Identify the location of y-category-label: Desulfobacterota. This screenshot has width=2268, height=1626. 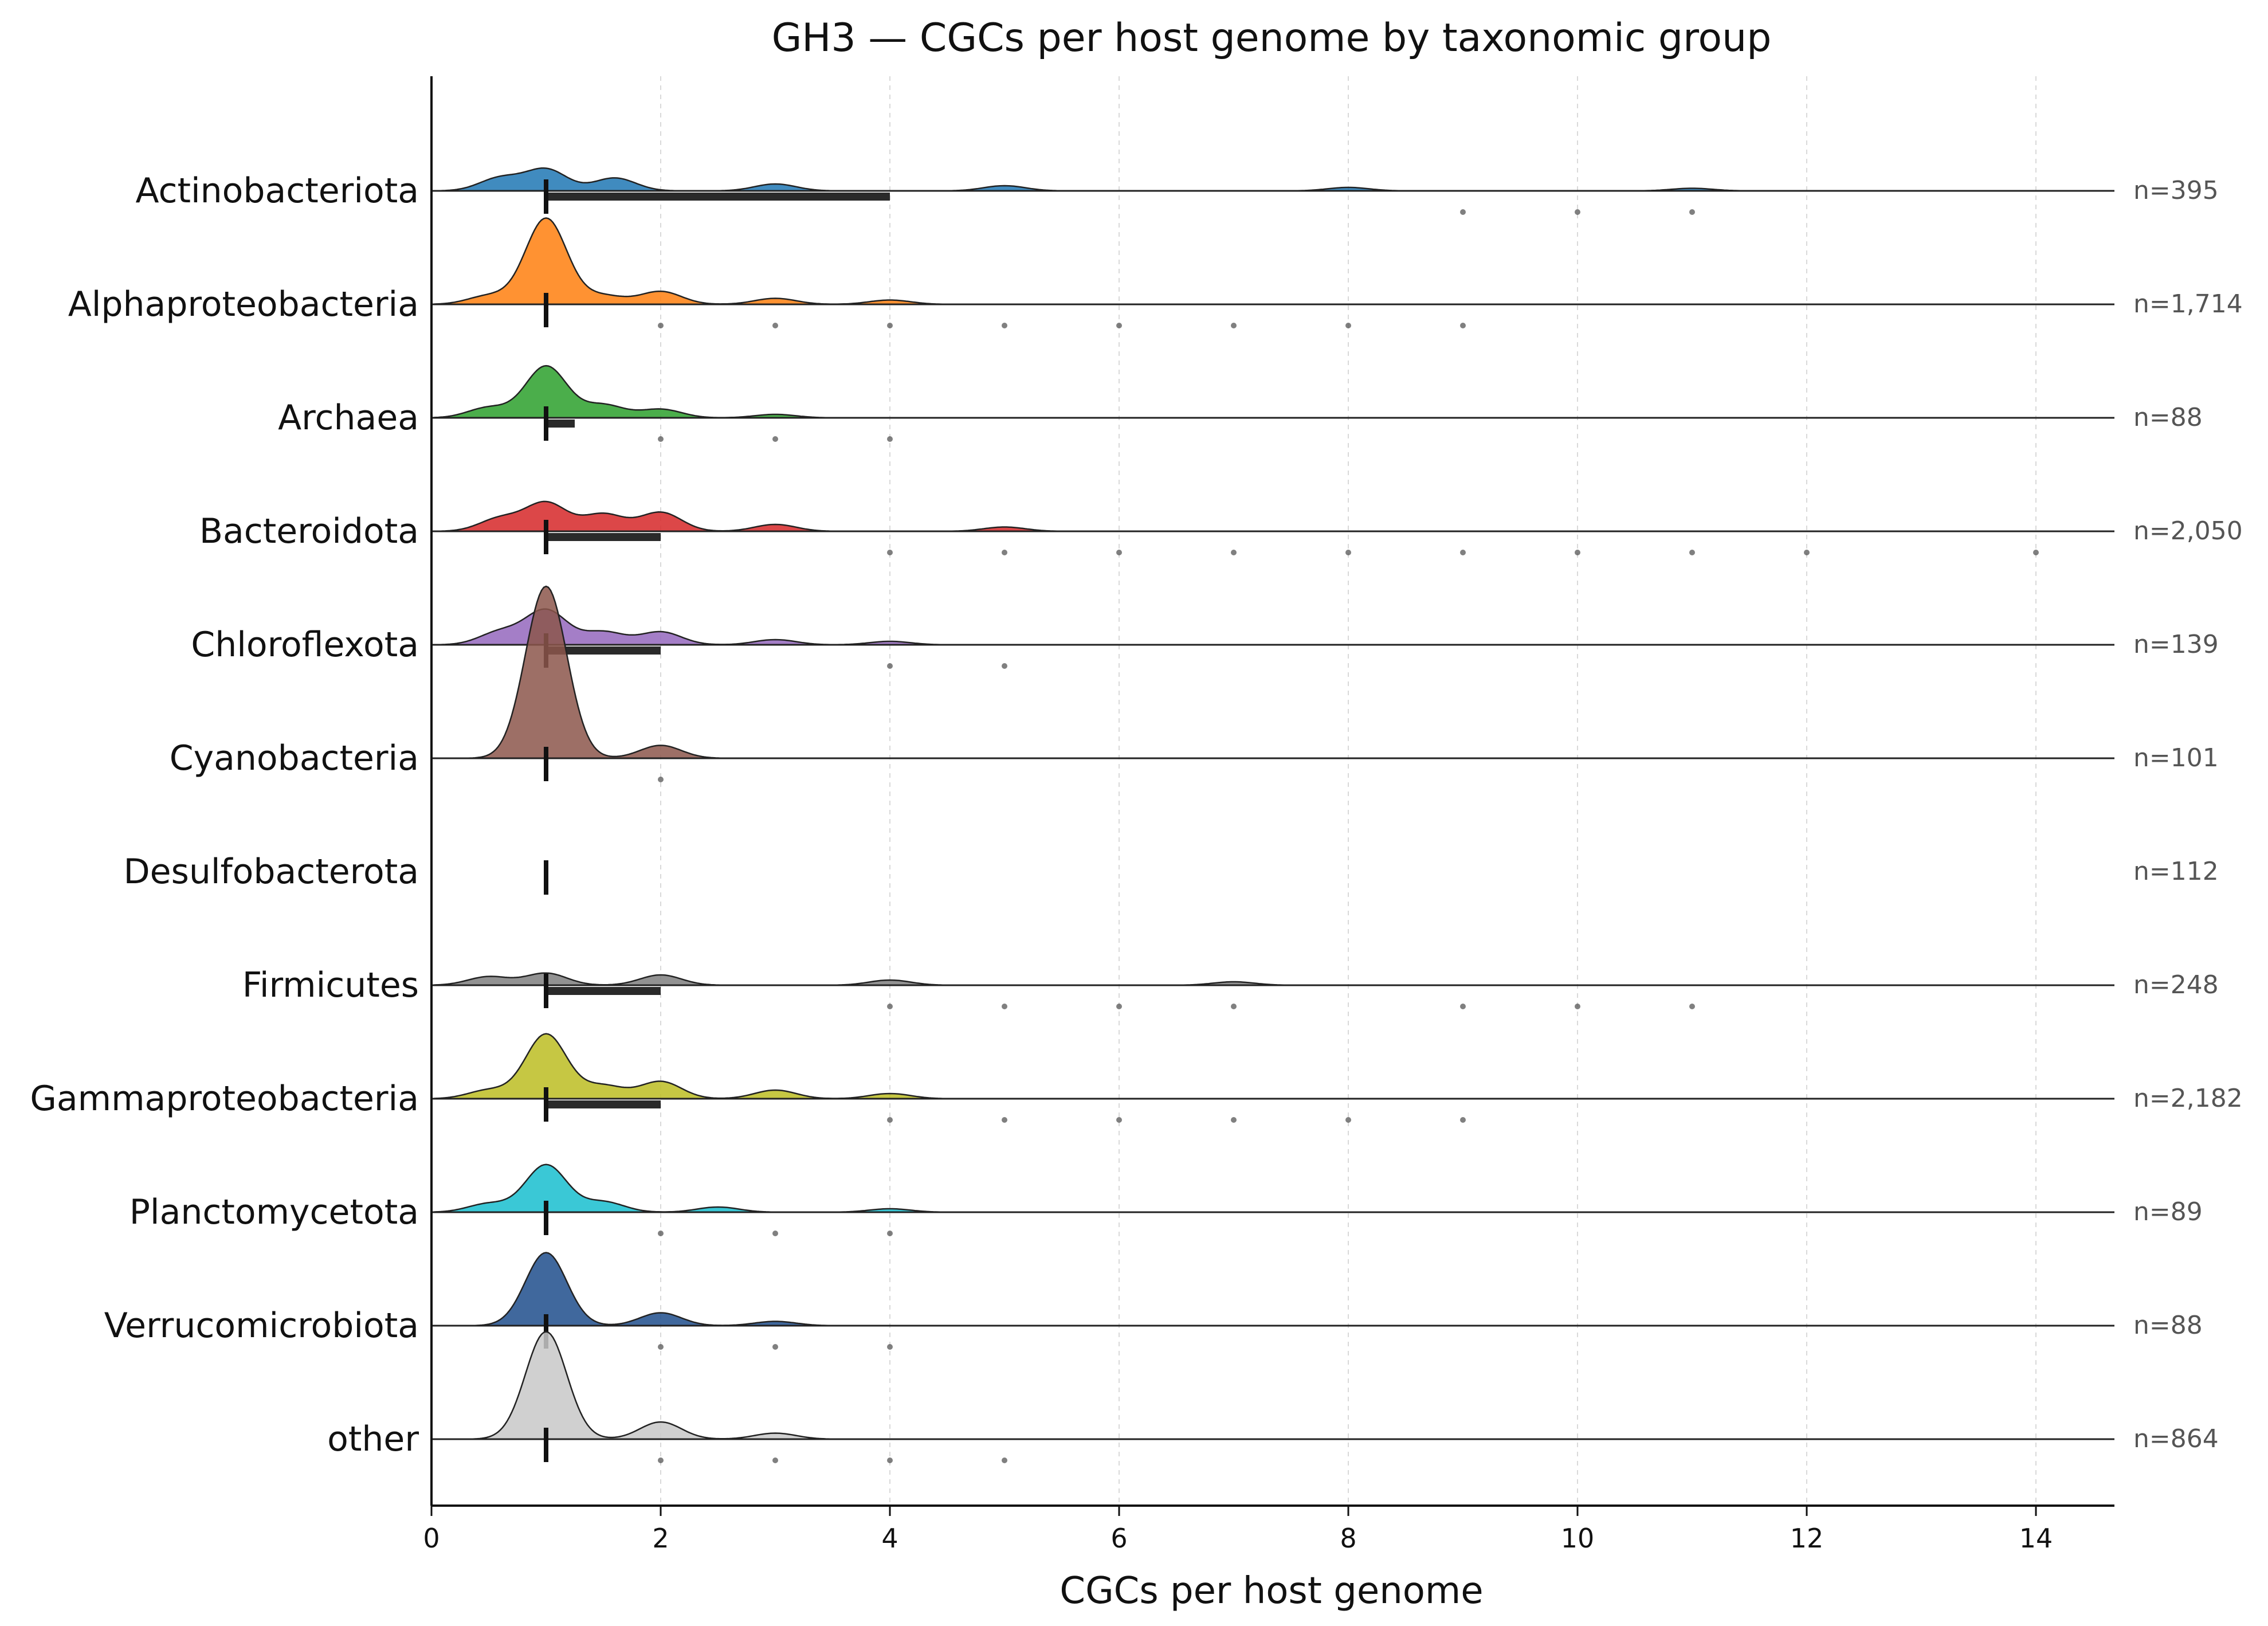
(271, 872).